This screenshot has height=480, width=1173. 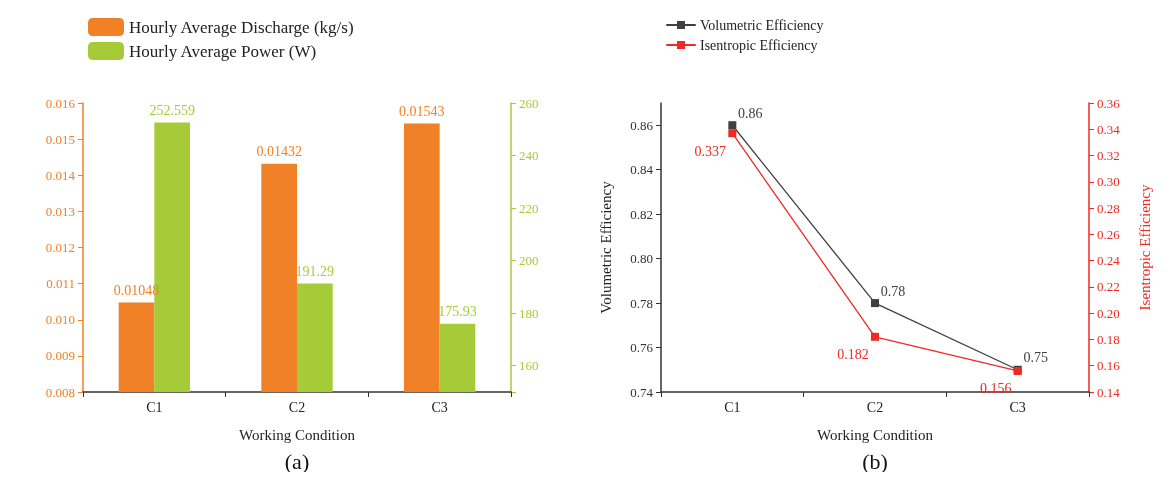 I want to click on y2-tick-label: 0.24, so click(x=1109, y=261).